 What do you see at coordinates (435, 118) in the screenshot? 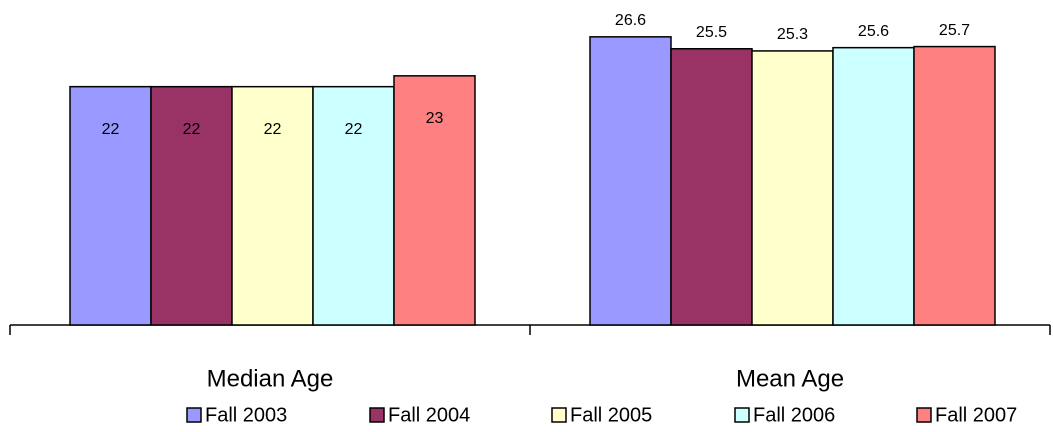
I see `data-label: 23` at bounding box center [435, 118].